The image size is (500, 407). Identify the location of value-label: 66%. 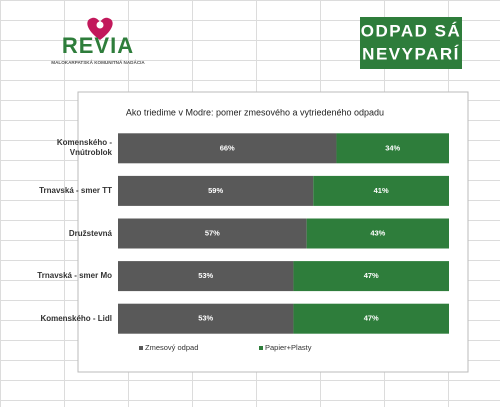
(227, 147).